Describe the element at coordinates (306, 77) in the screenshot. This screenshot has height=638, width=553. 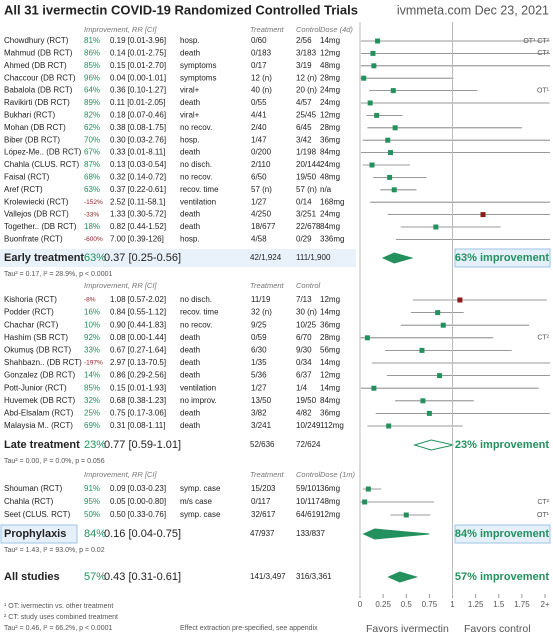
I see `study-control: 12 (n)` at that location.